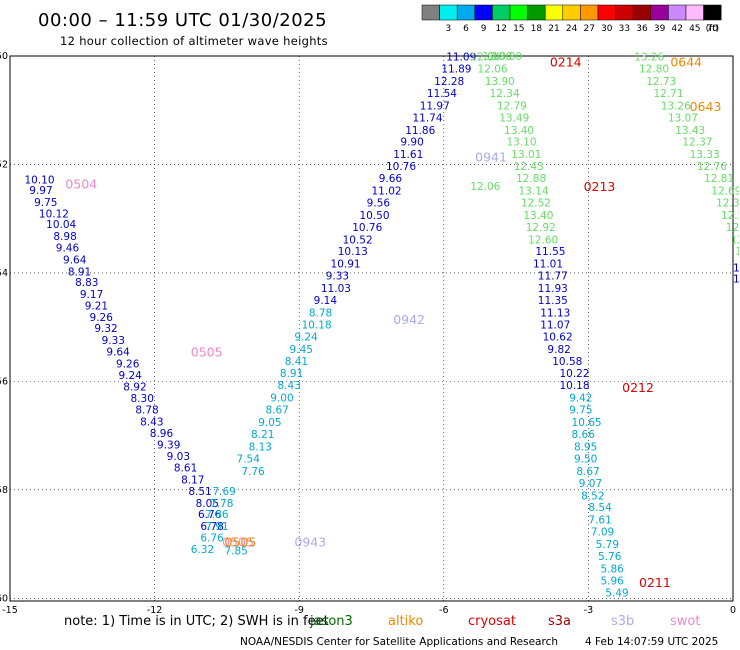  What do you see at coordinates (102, 318) in the screenshot?
I see `swh-value-0504: 9.26` at bounding box center [102, 318].